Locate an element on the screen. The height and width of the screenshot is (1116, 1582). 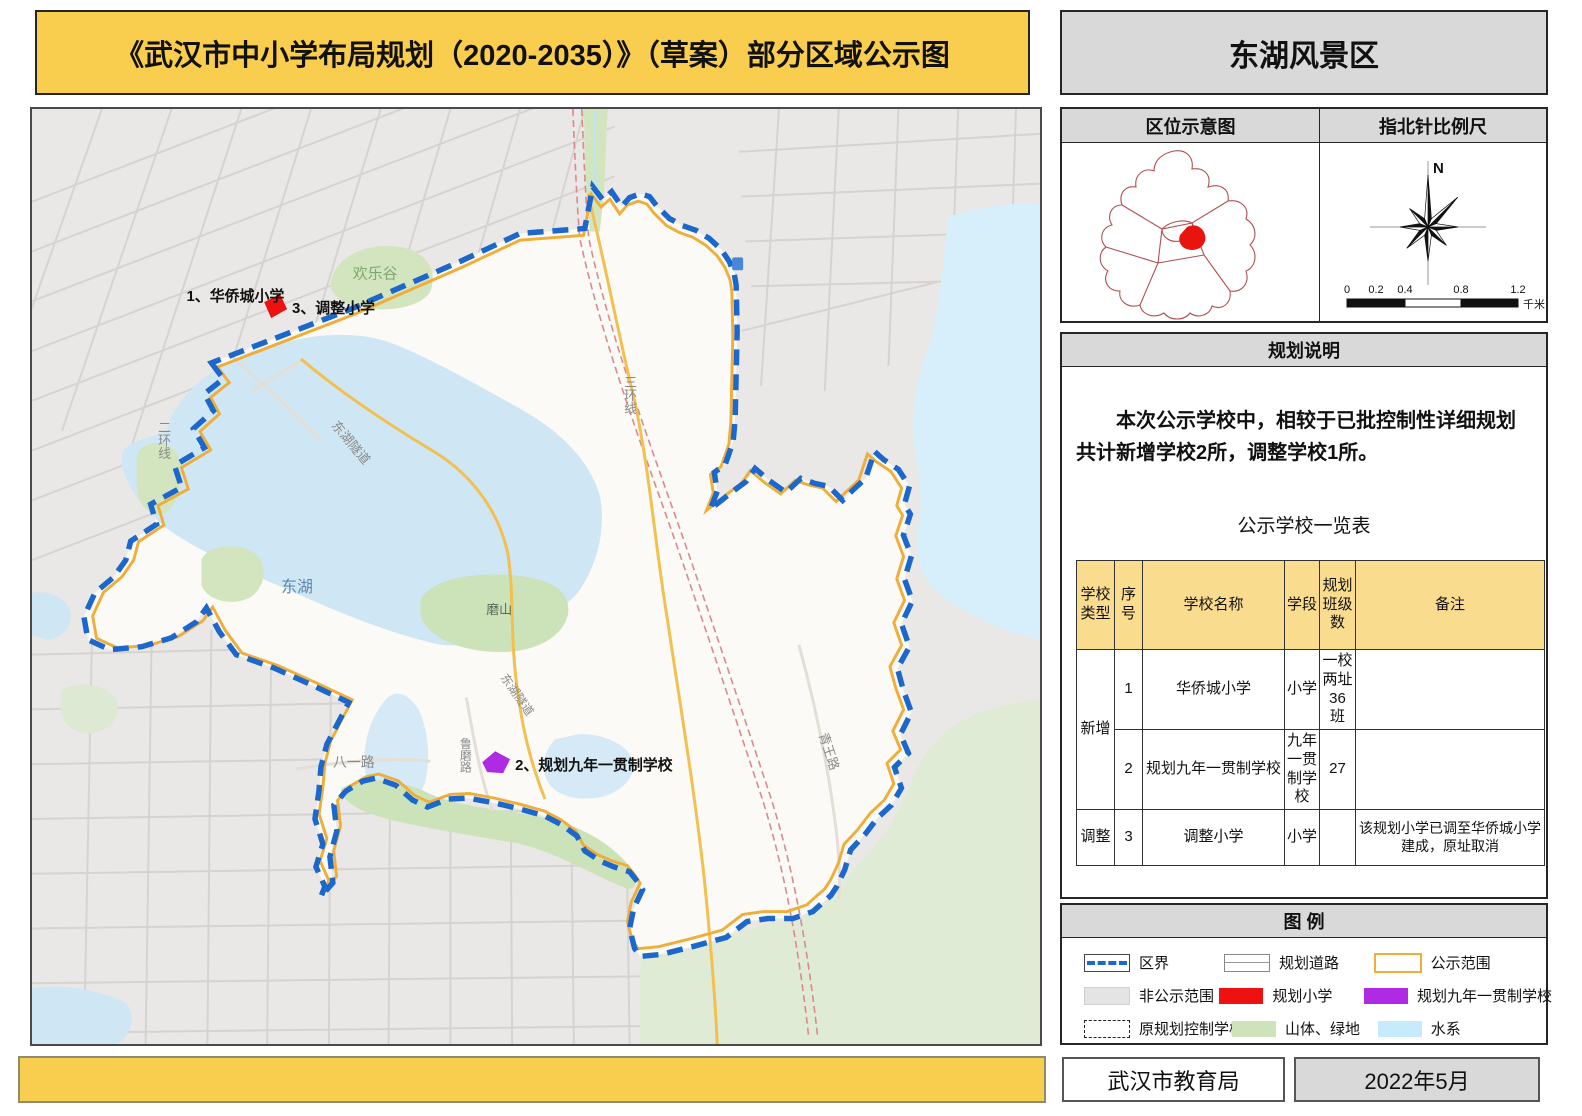
primary-school-marker is located at coordinates (276, 306).